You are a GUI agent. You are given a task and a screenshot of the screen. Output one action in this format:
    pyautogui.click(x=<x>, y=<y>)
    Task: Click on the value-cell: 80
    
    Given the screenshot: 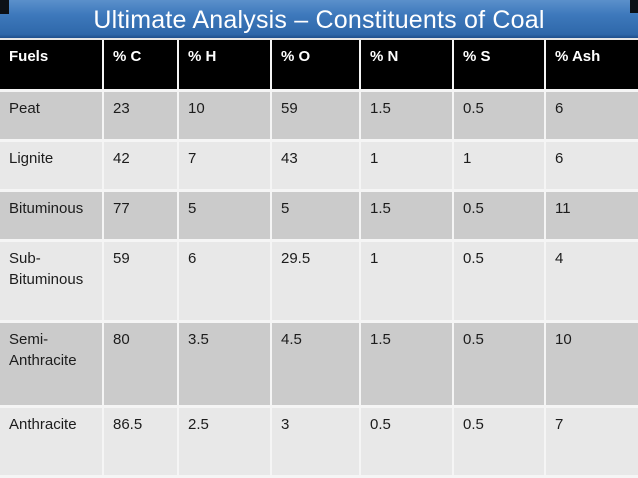 What is the action you would take?
    pyautogui.click(x=140, y=364)
    